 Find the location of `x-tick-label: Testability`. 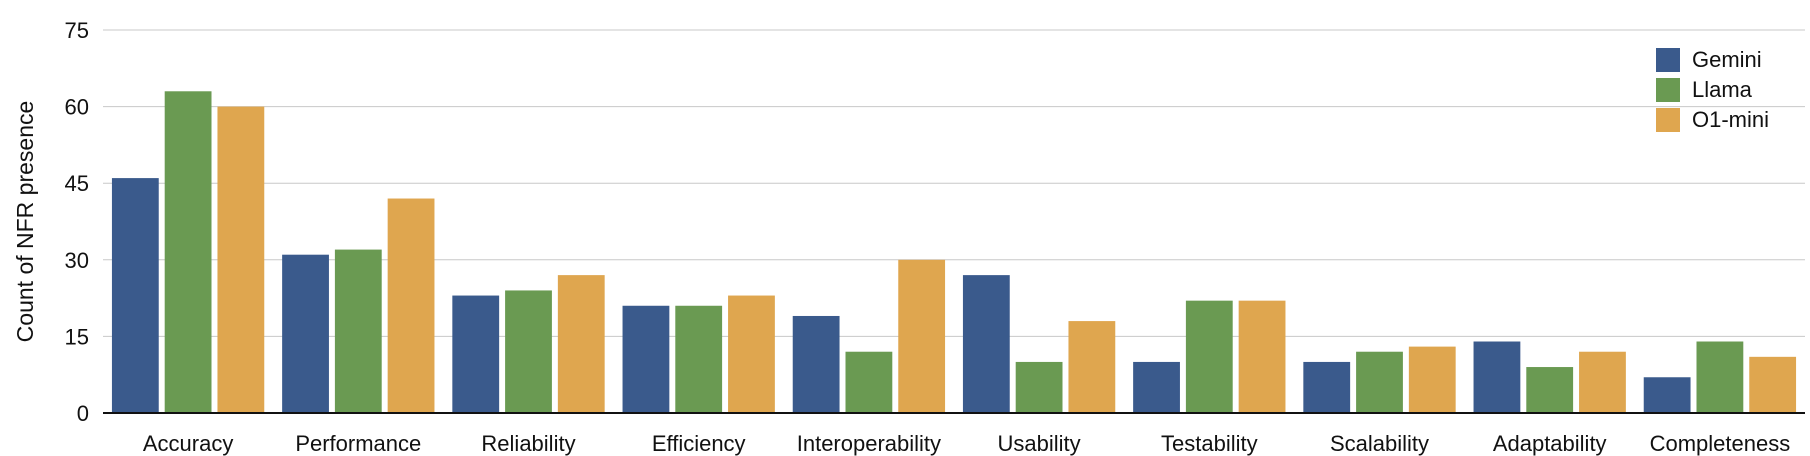

x-tick-label: Testability is located at coordinates (1209, 443).